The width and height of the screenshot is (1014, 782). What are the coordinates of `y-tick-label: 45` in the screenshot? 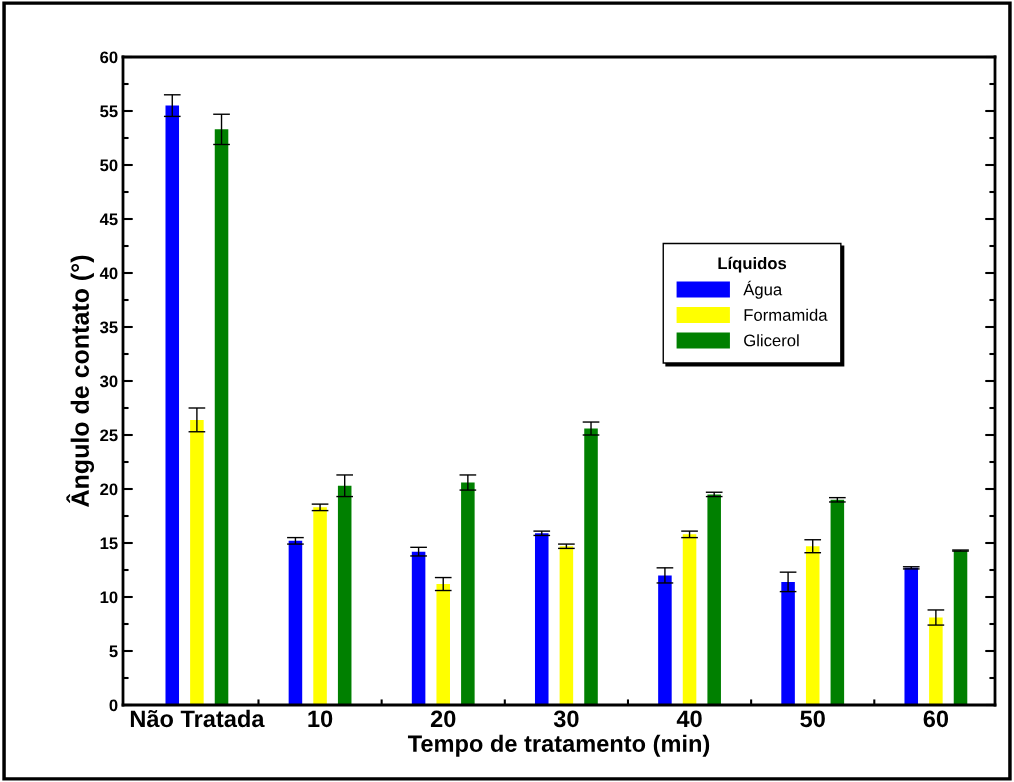 It's located at (108, 219).